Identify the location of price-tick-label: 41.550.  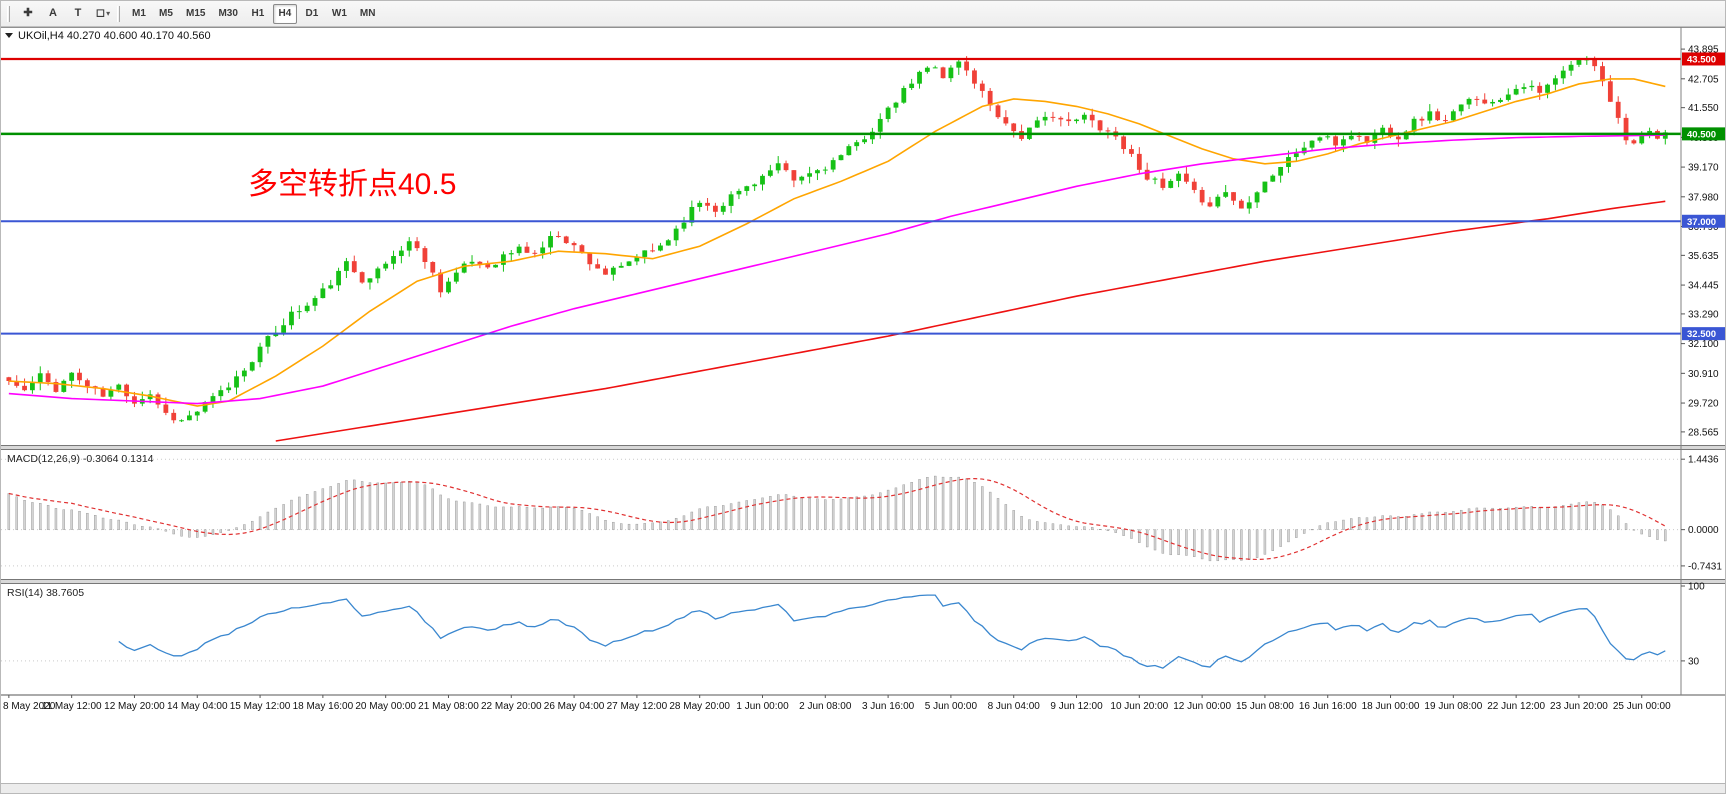
(1703, 108).